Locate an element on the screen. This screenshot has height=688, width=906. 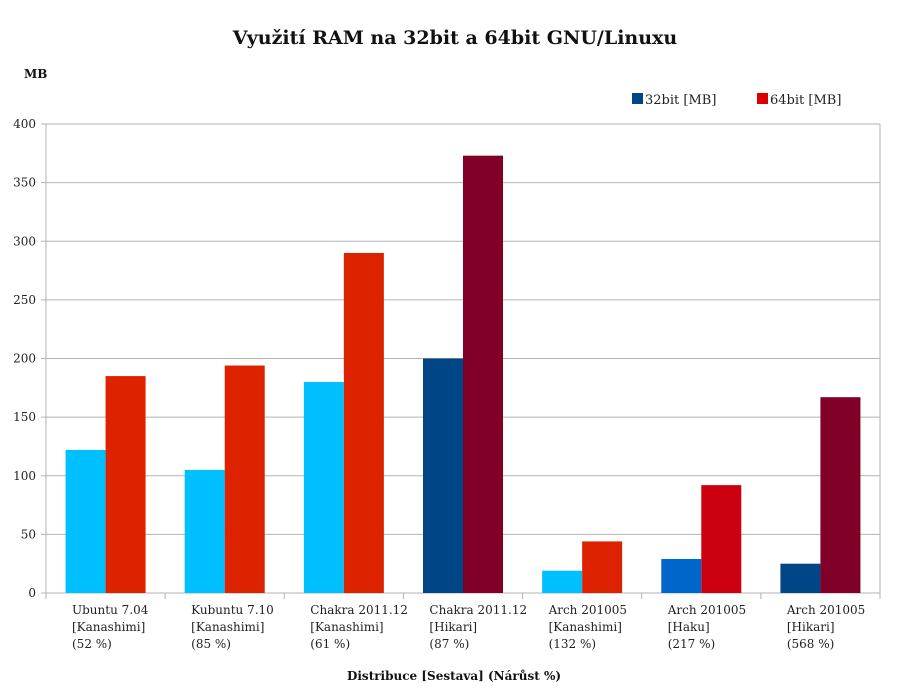
legend: 32bit [MB] 64bit [MB] is located at coordinates (736, 100).